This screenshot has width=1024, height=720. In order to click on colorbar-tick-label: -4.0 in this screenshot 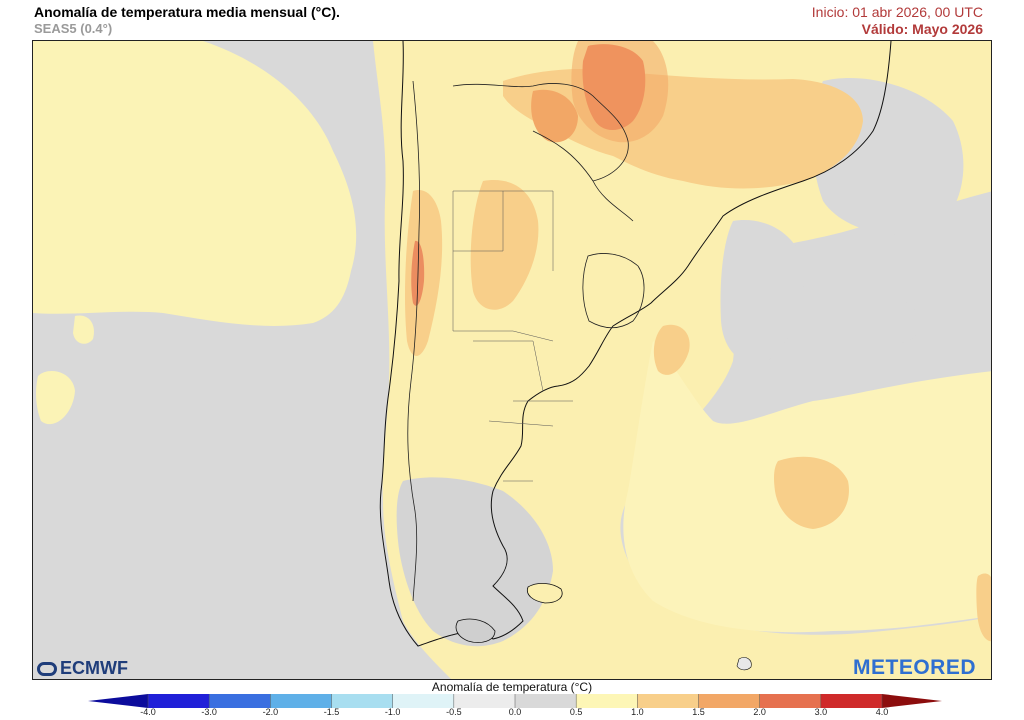, I will do `click(148, 712)`.